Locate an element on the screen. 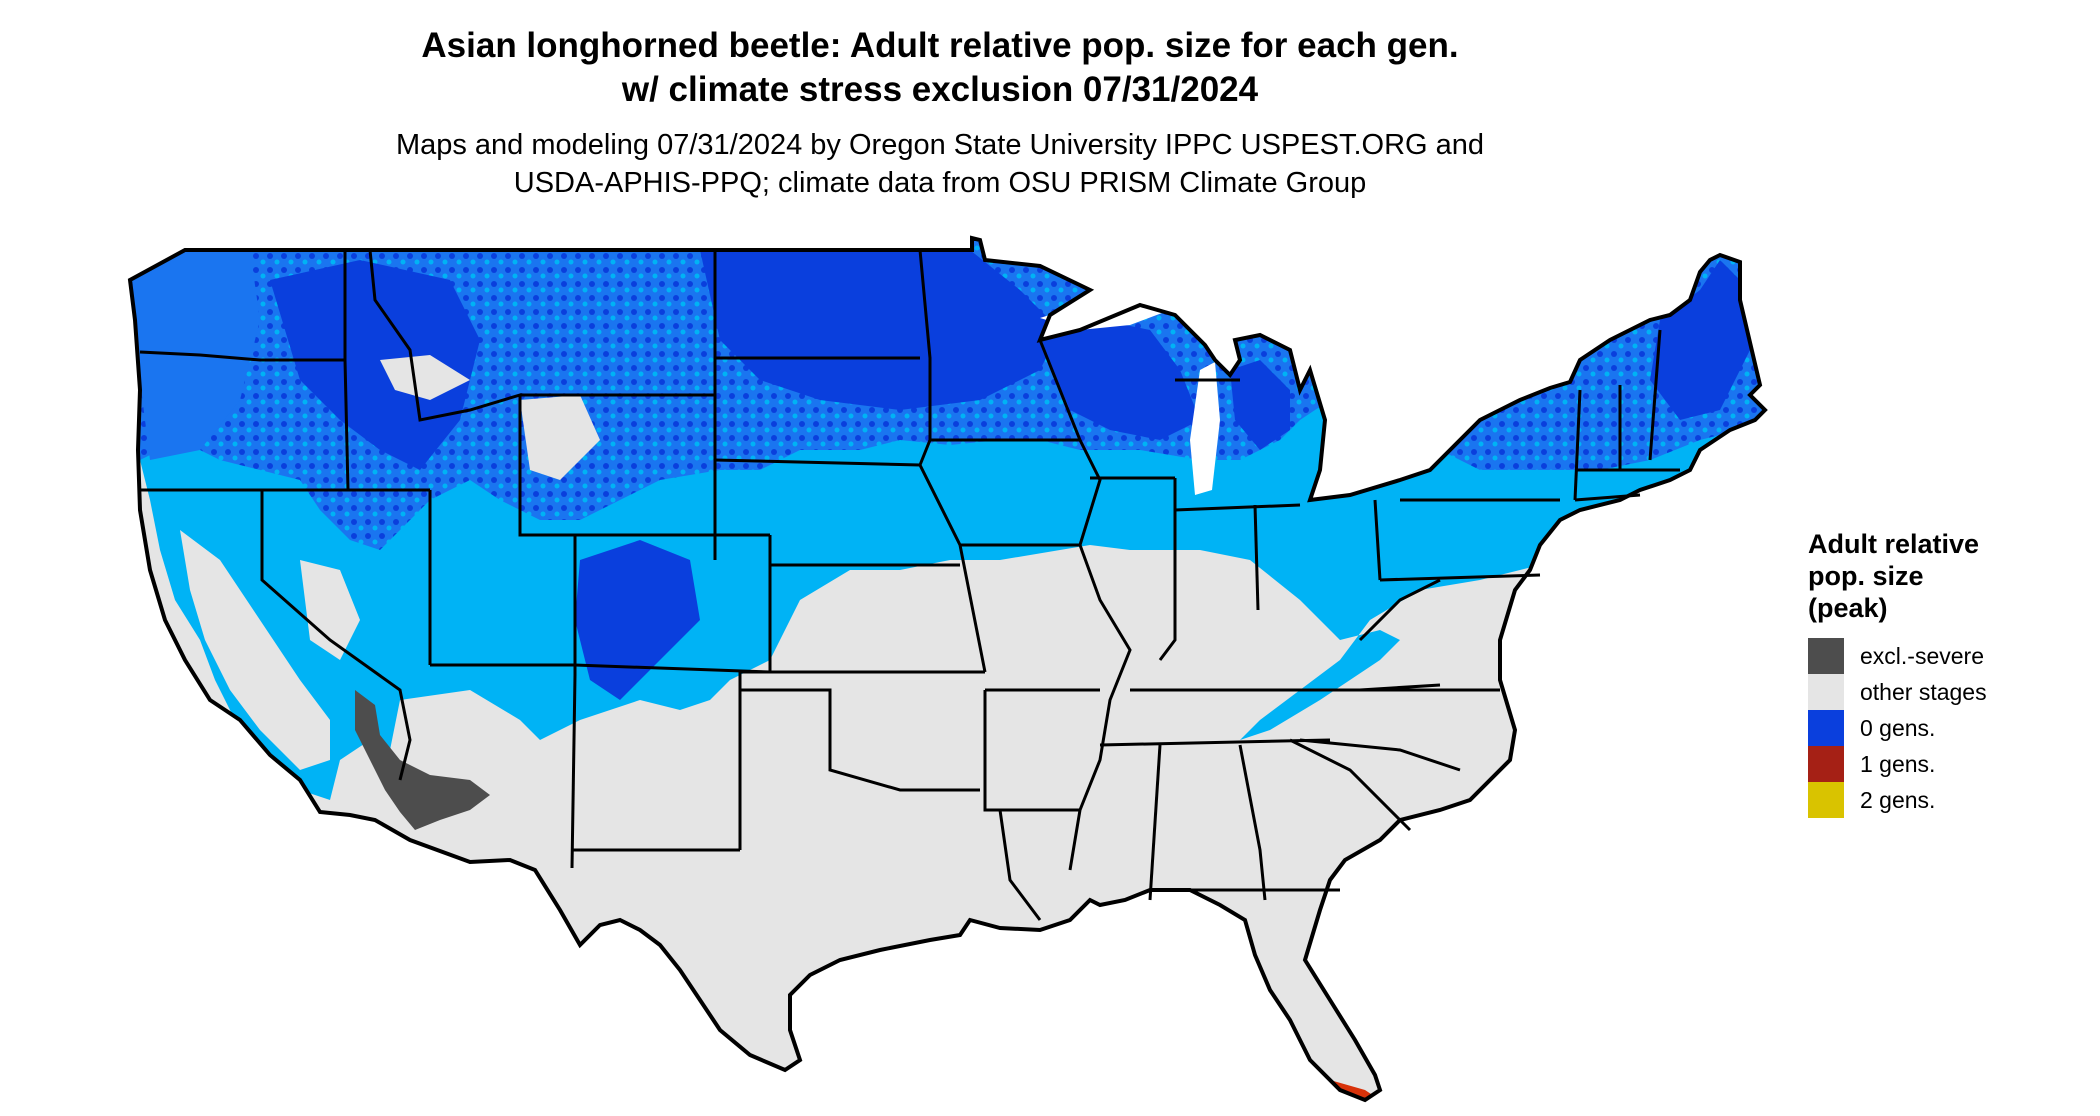 Image resolution: width=2100 pixels, height=1116 pixels. legend-title-line1: Adult relative is located at coordinates (1894, 544).